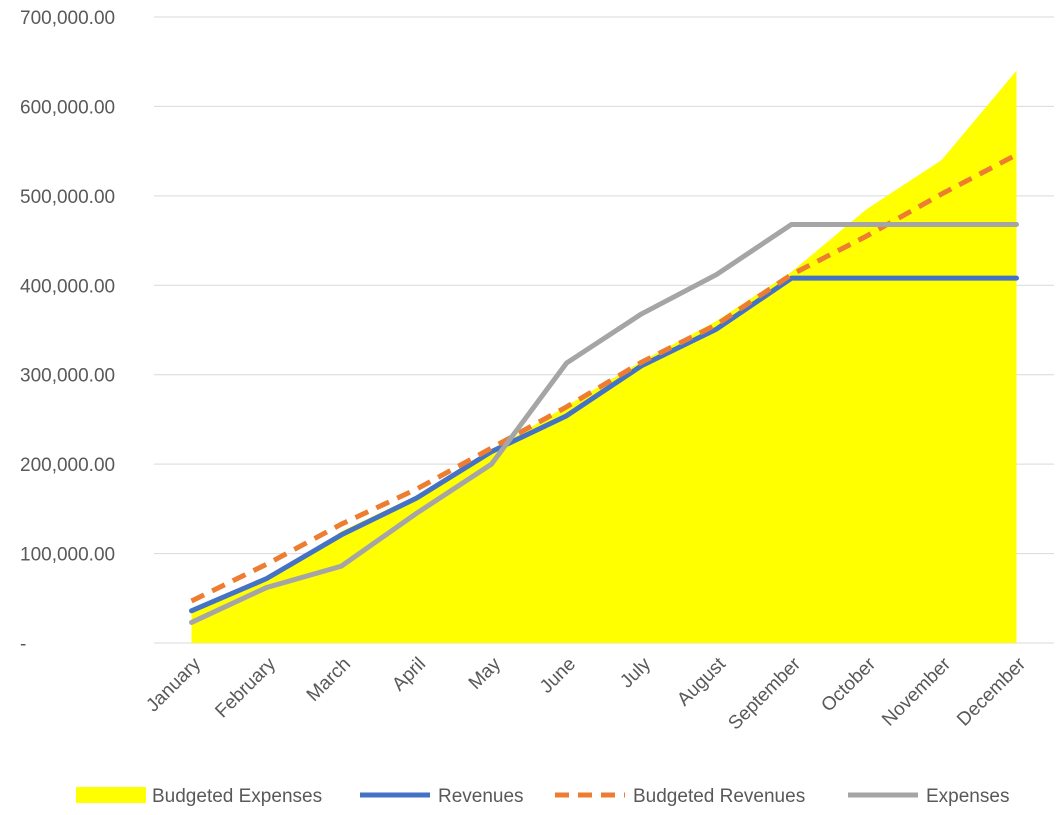 The image size is (1063, 815). What do you see at coordinates (558, 676) in the screenshot?
I see `x-tick-label: June` at bounding box center [558, 676].